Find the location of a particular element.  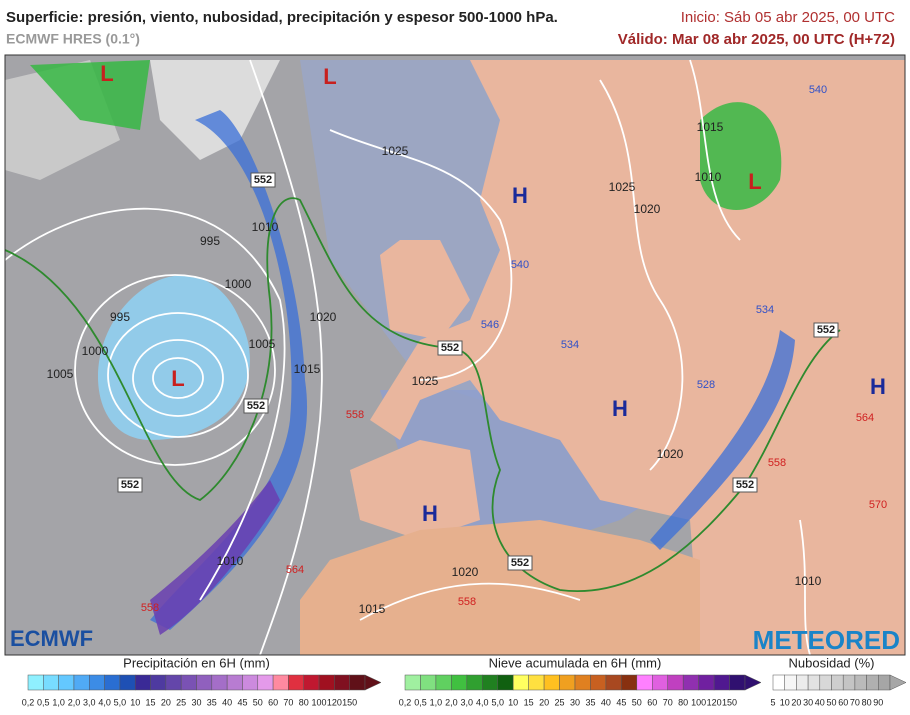

legend-label: 3,0 is located at coordinates (89, 702).